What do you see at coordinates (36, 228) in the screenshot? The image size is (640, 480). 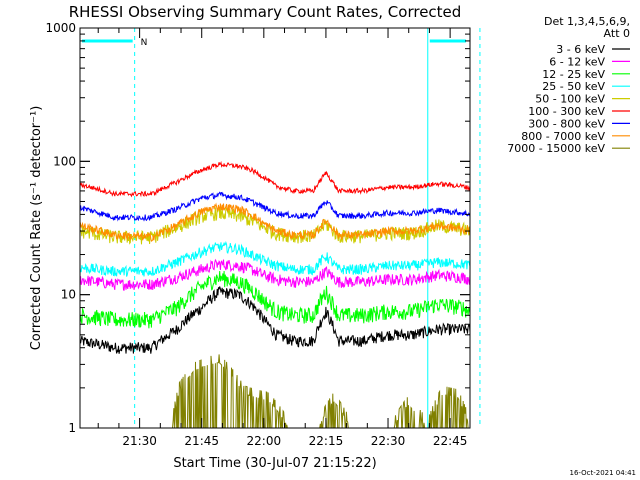 I see `y-axis-label: Corrected Count Rate (s⁻¹ detector⁻¹)` at bounding box center [36, 228].